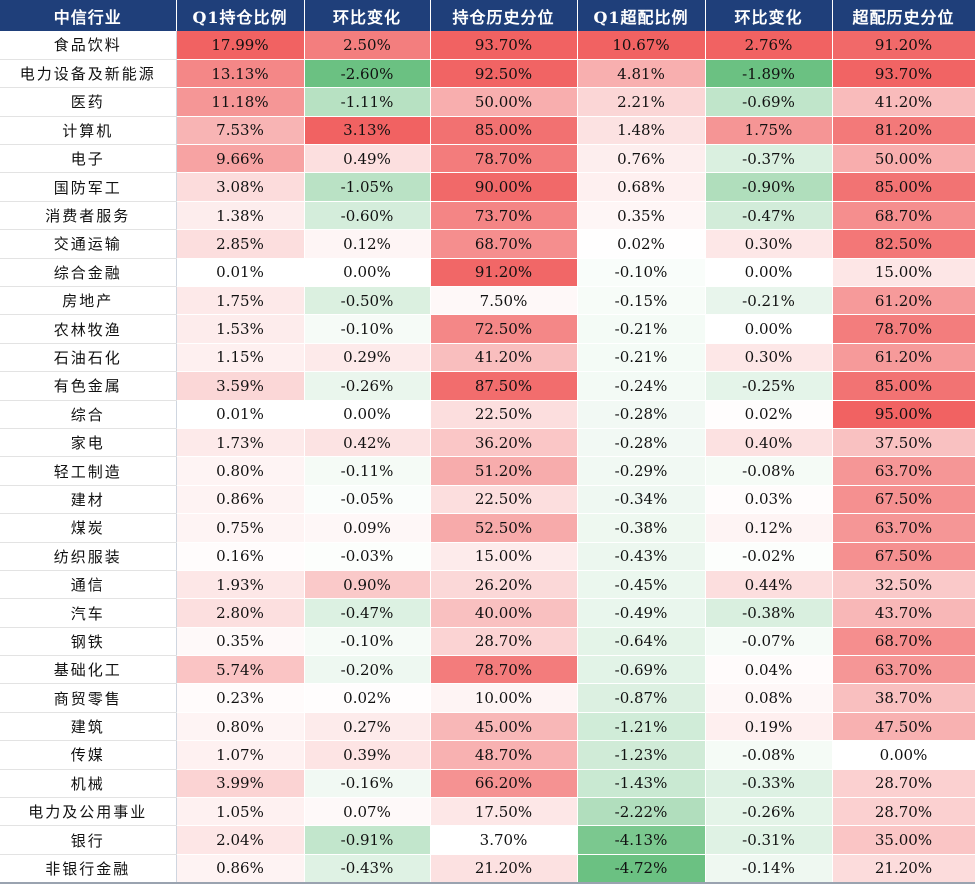  Describe the element at coordinates (769, 613) in the screenshot. I see `overweight-qoq-change-cell: -0.38%` at that location.